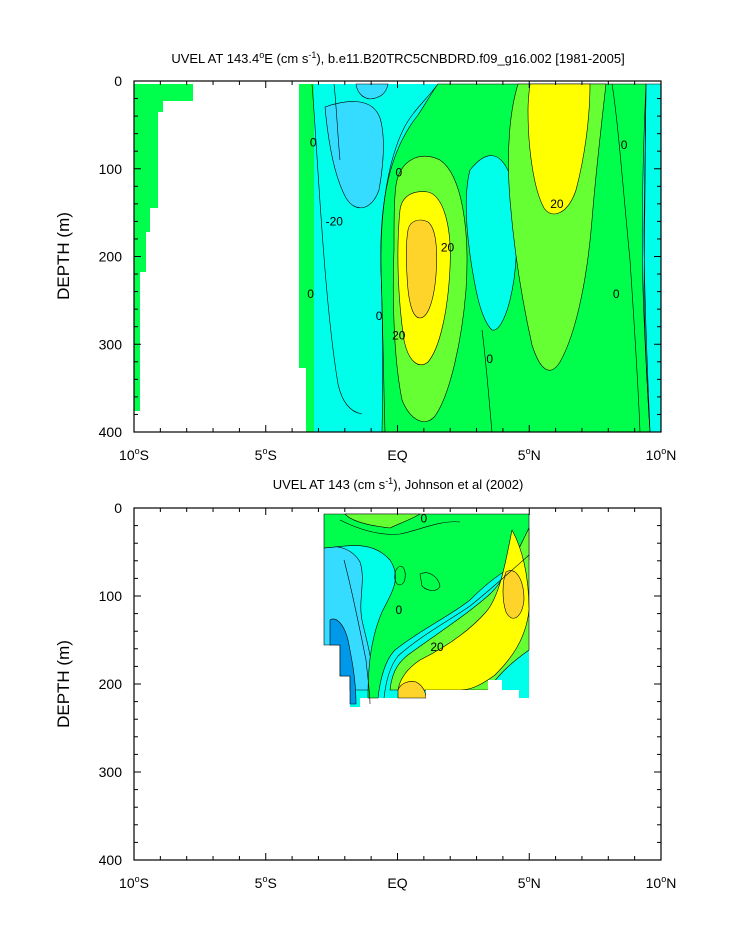 The height and width of the screenshot is (945, 733). Describe the element at coordinates (559, 149) in the screenshot. I see `panel1-fill-20-5n` at that location.